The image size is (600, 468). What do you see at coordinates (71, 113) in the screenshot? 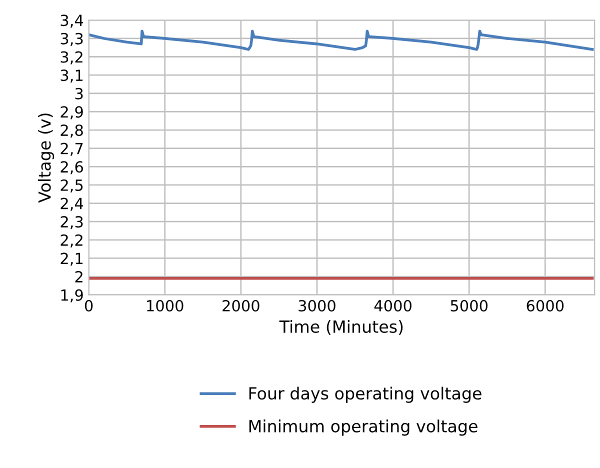
I see `y-tick-label: 2,9` at bounding box center [71, 113].